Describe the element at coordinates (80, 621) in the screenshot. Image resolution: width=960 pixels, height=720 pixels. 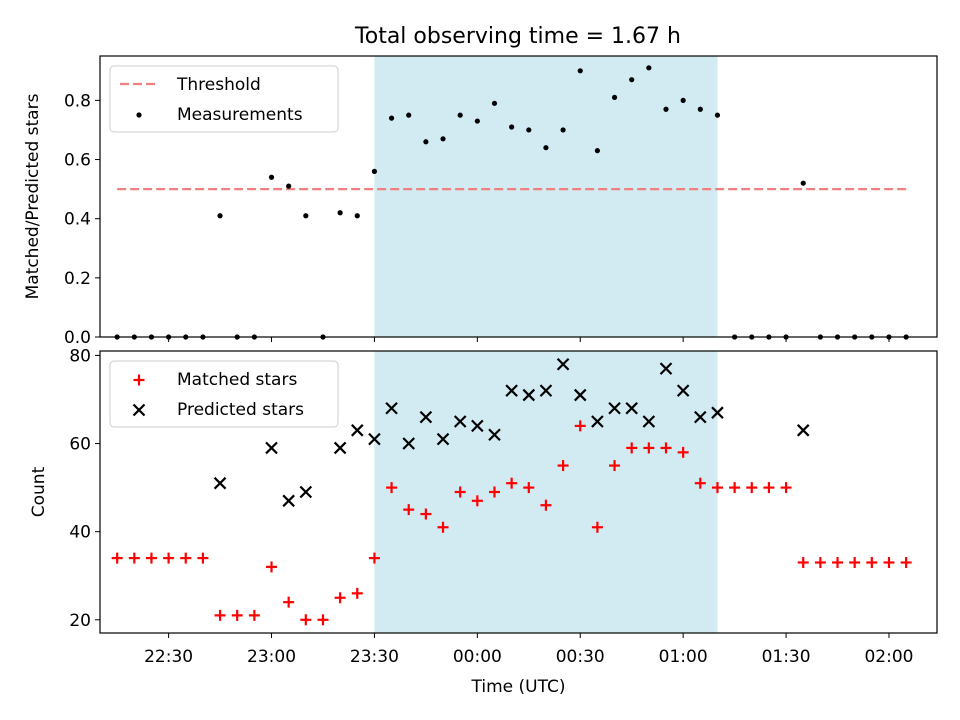
I see `bottom-ytick-label: 20` at that location.